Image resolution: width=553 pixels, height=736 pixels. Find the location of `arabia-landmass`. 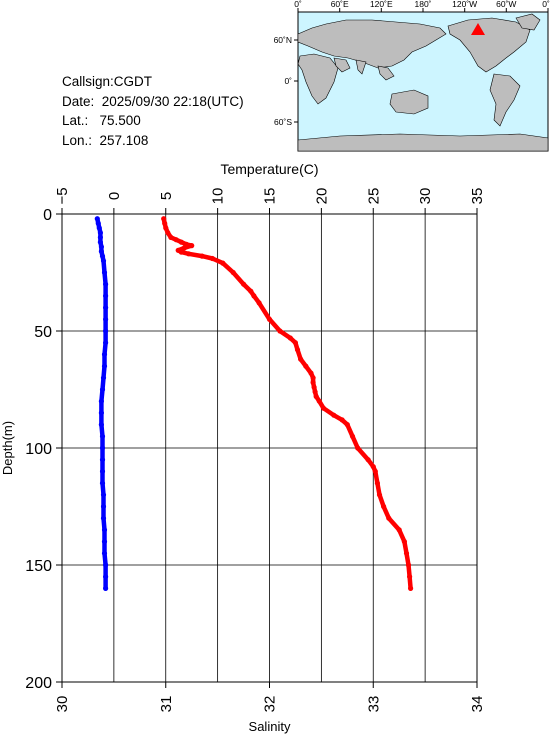

arabia-landmass is located at coordinates (342, 65).